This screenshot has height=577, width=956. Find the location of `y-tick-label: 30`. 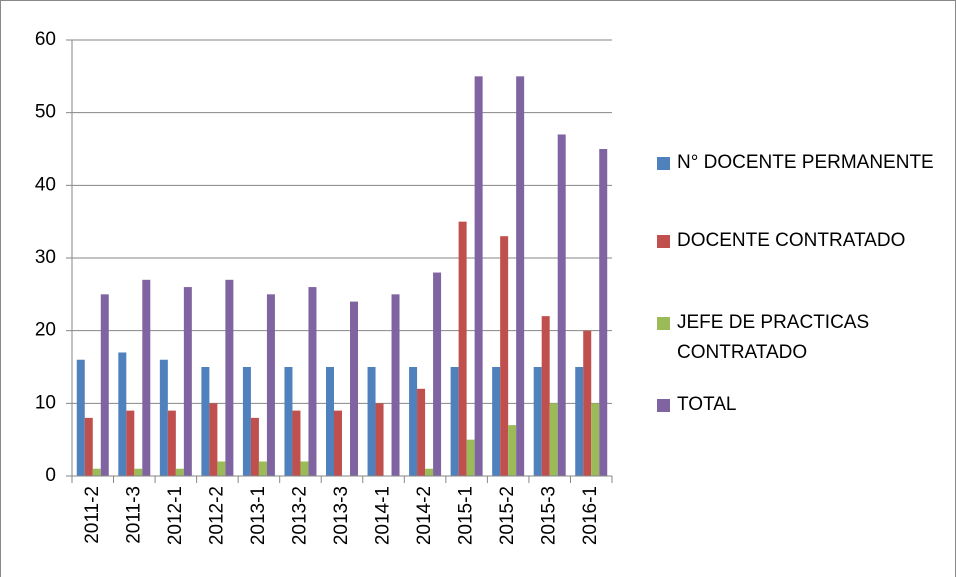

y-tick-label: 30 is located at coordinates (45, 257).